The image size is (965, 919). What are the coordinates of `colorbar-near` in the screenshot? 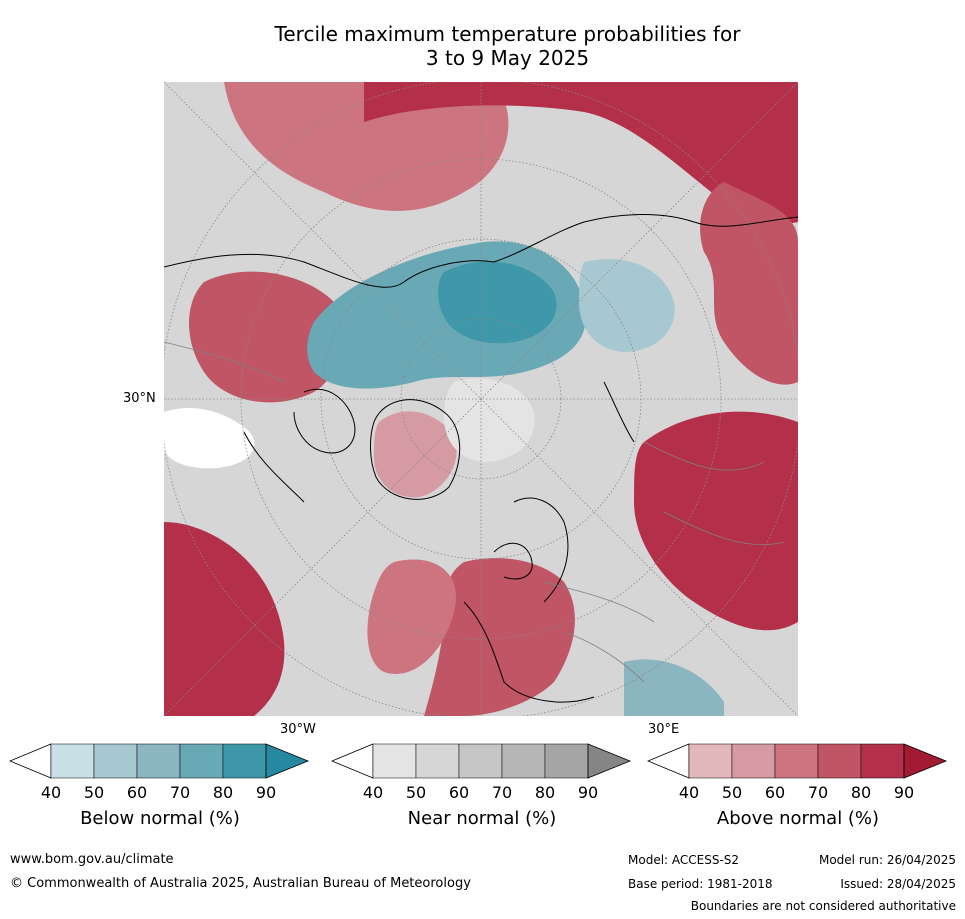 It's located at (482, 761).